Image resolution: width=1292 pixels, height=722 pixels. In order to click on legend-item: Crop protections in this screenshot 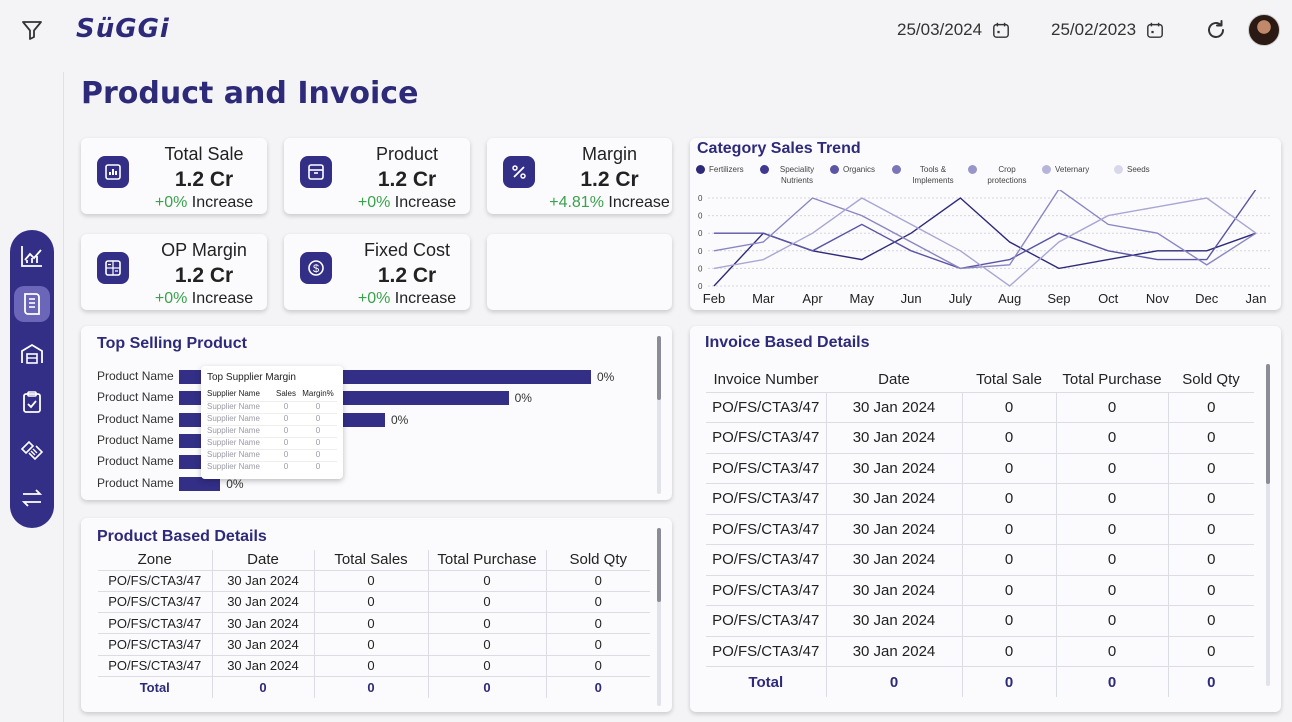, I will do `click(1000, 175)`.